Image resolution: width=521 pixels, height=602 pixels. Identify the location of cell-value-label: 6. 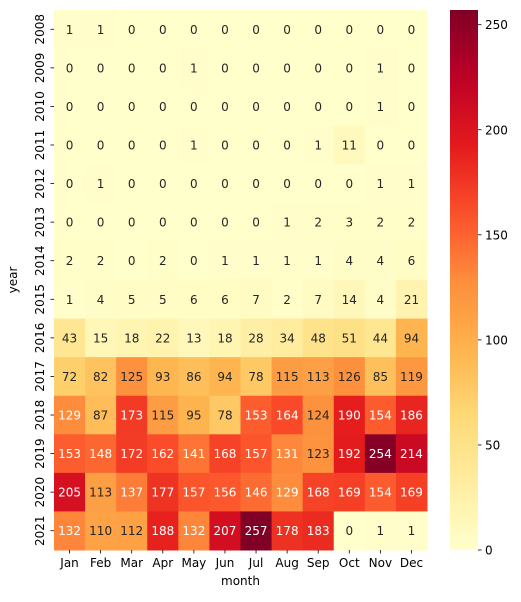
(225, 300).